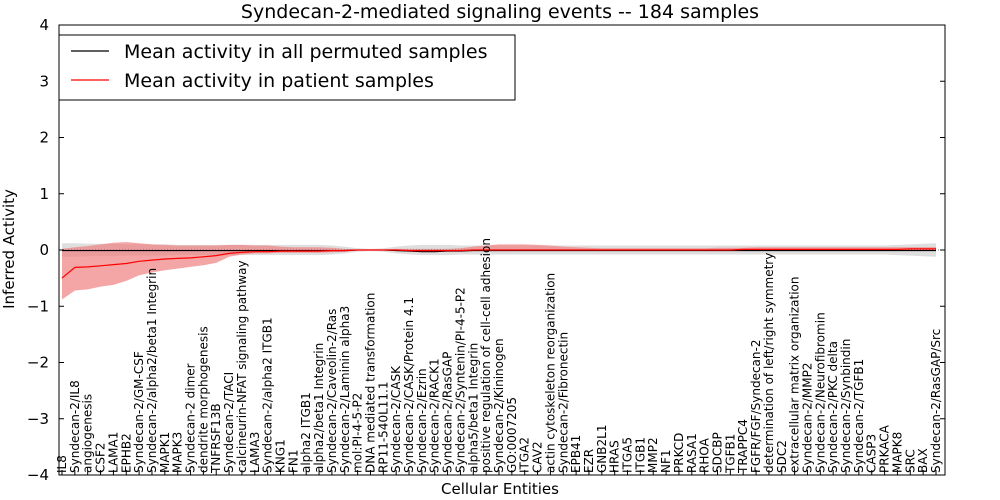  Describe the element at coordinates (9, 249) in the screenshot. I see `y-axis-label: Inferred Activity` at that location.